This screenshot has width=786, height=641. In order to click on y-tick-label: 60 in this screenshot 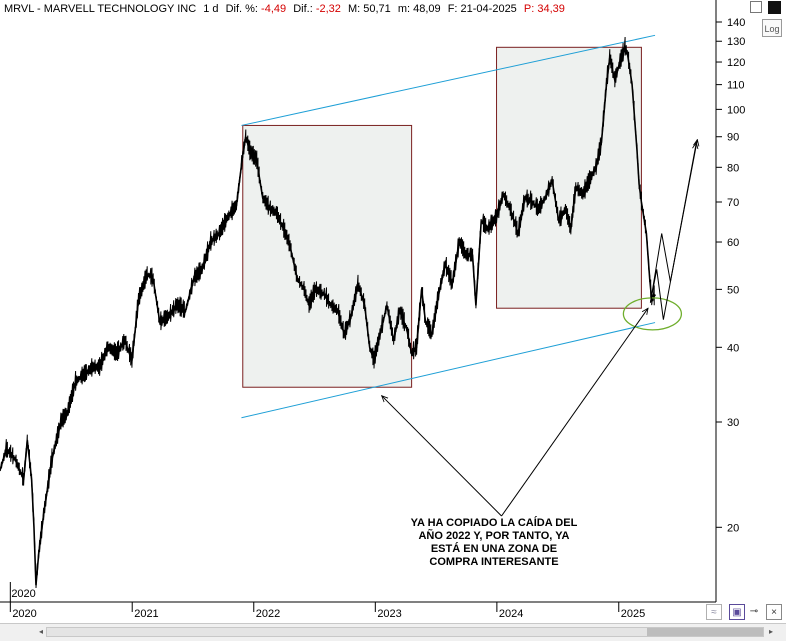, I will do `click(733, 243)`.